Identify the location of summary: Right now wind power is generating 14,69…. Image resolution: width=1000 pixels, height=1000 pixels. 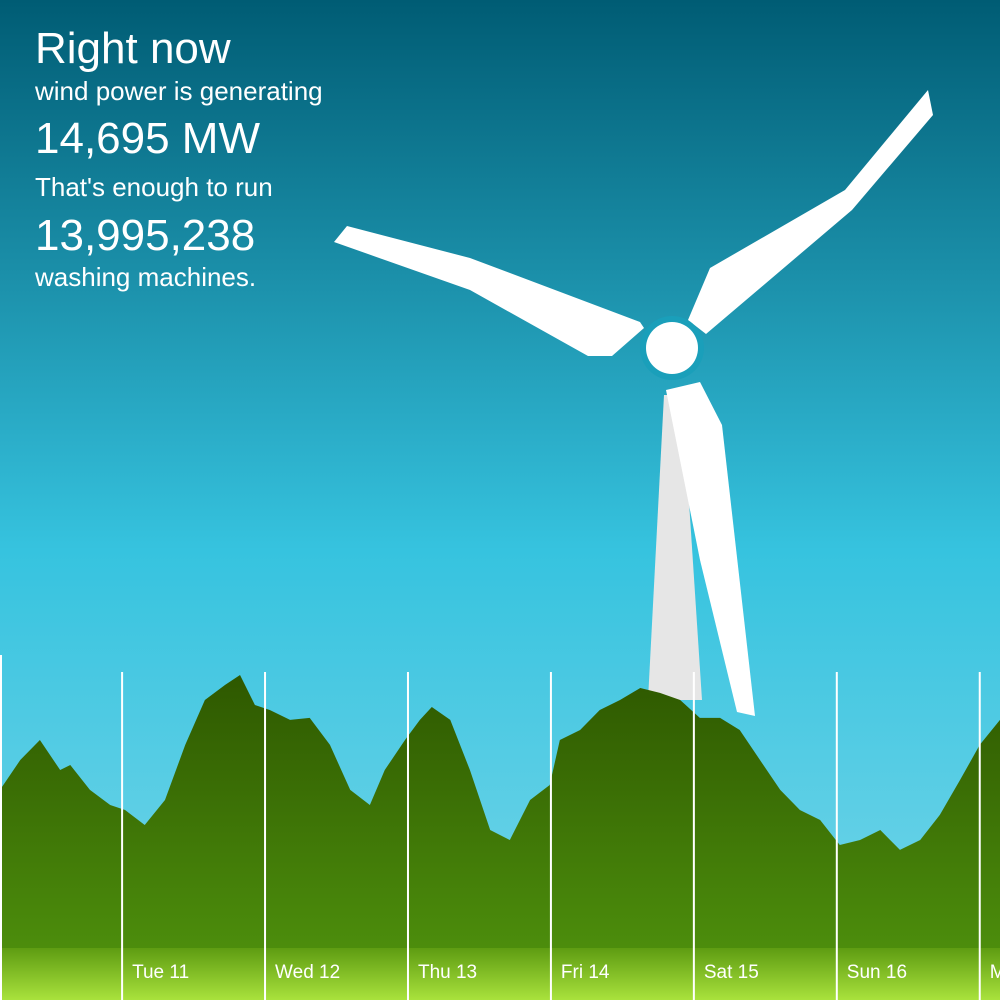
(178, 158).